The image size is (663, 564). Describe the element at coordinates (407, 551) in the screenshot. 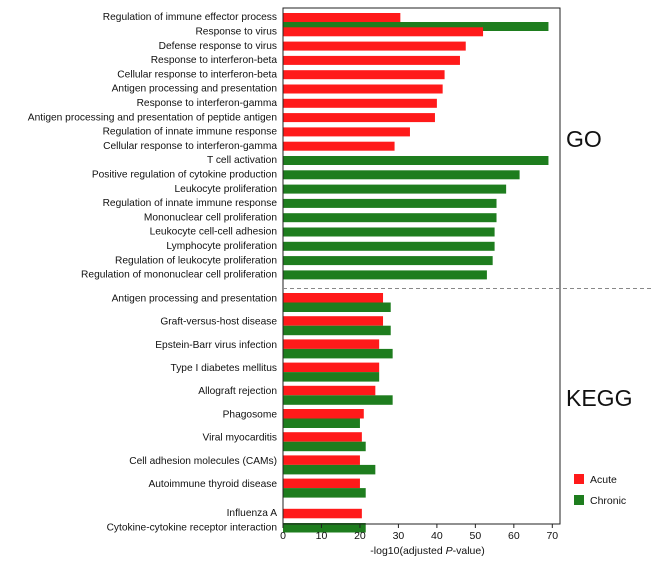

I see `x-axis-title-prefix: -log10(adjusted` at that location.